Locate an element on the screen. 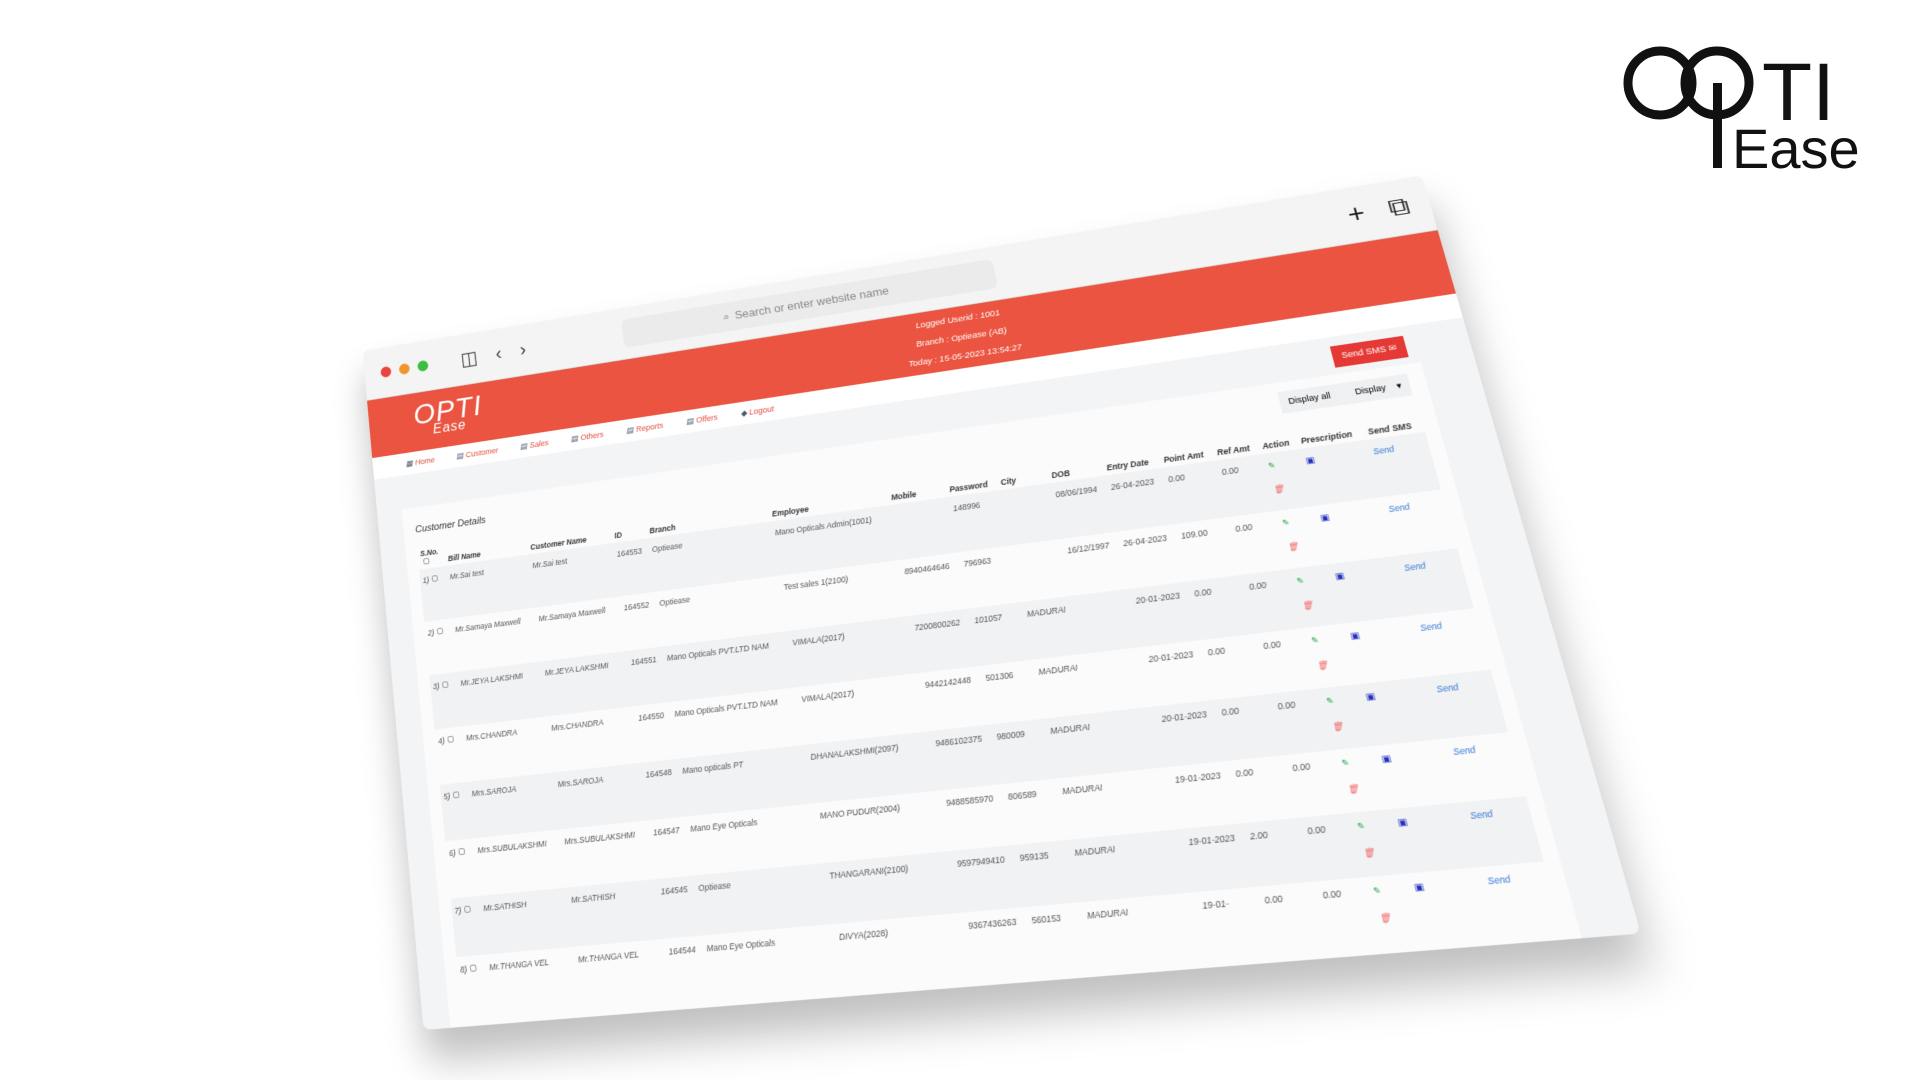 This screenshot has width=1920, height=1080. minimize-button is located at coordinates (404, 369).